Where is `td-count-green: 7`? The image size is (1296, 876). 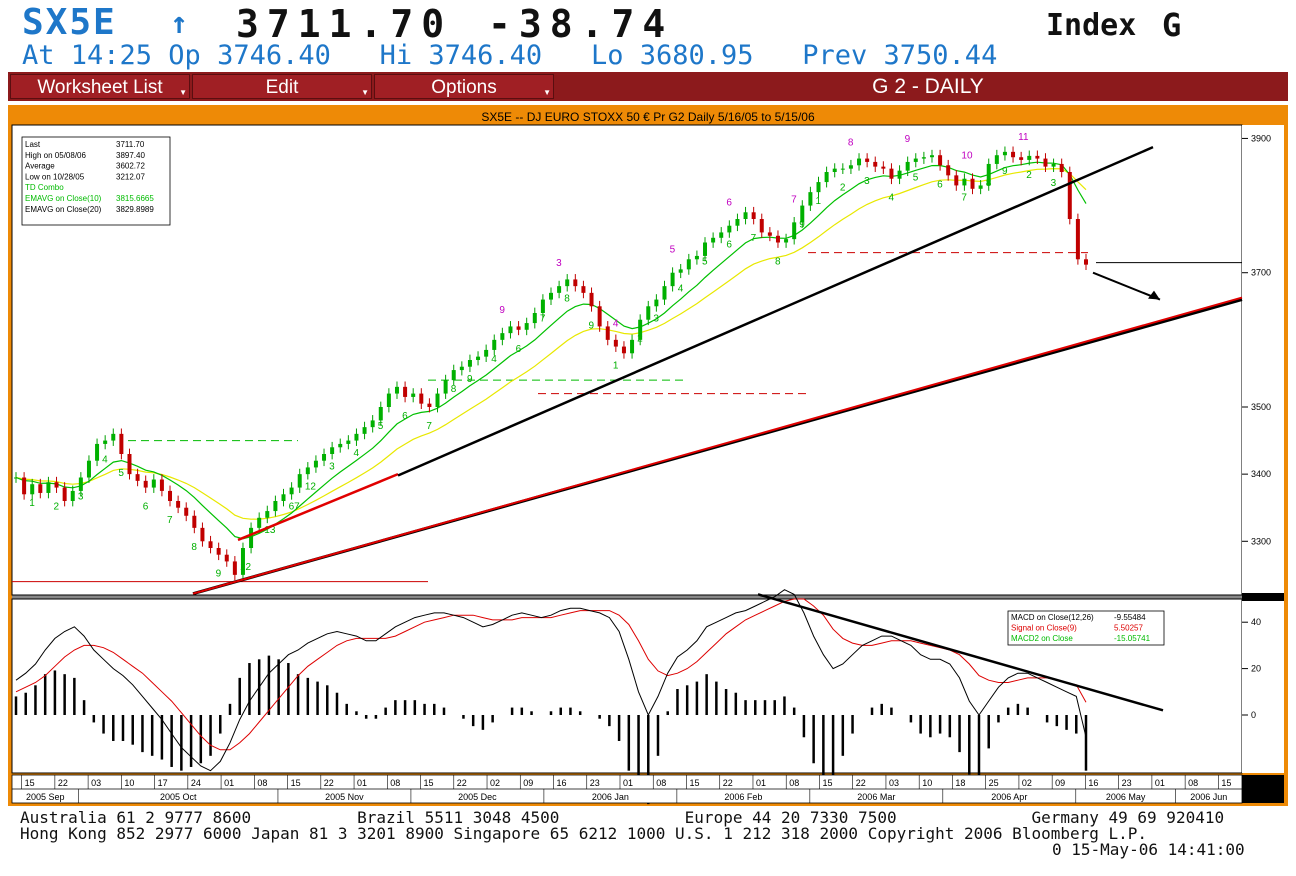 td-count-green: 7 is located at coordinates (964, 198).